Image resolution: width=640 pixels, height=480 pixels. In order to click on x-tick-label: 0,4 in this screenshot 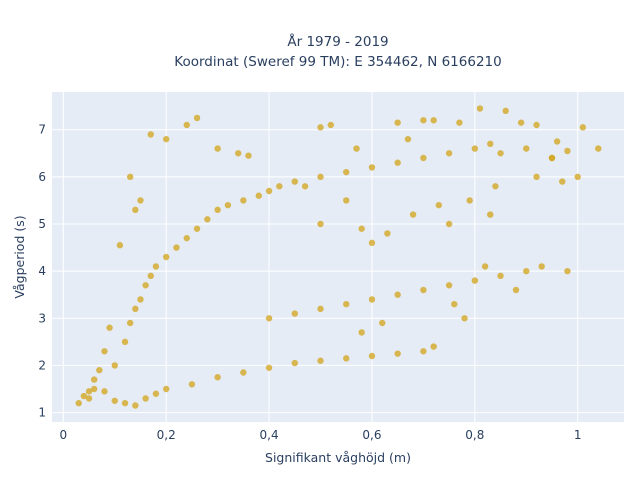, I will do `click(269, 435)`.